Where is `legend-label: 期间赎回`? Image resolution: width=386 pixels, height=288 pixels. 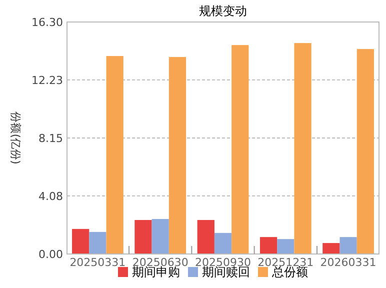 legend-label: 期间赎回 is located at coordinates (226, 272).